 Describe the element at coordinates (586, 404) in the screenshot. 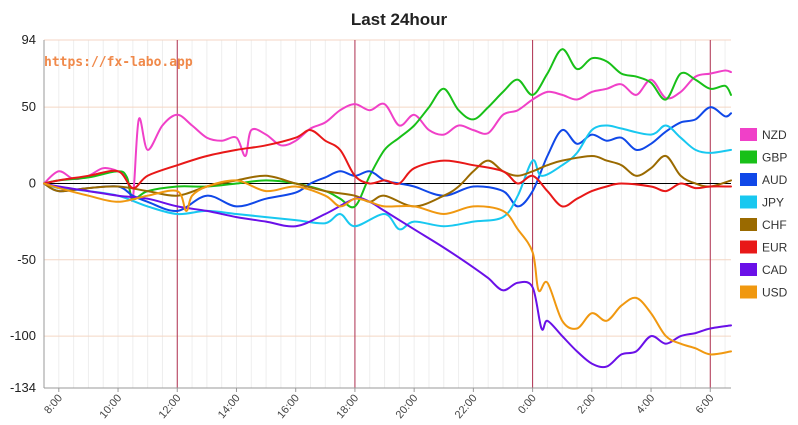

I see `x-tick-label: 2:00` at that location.